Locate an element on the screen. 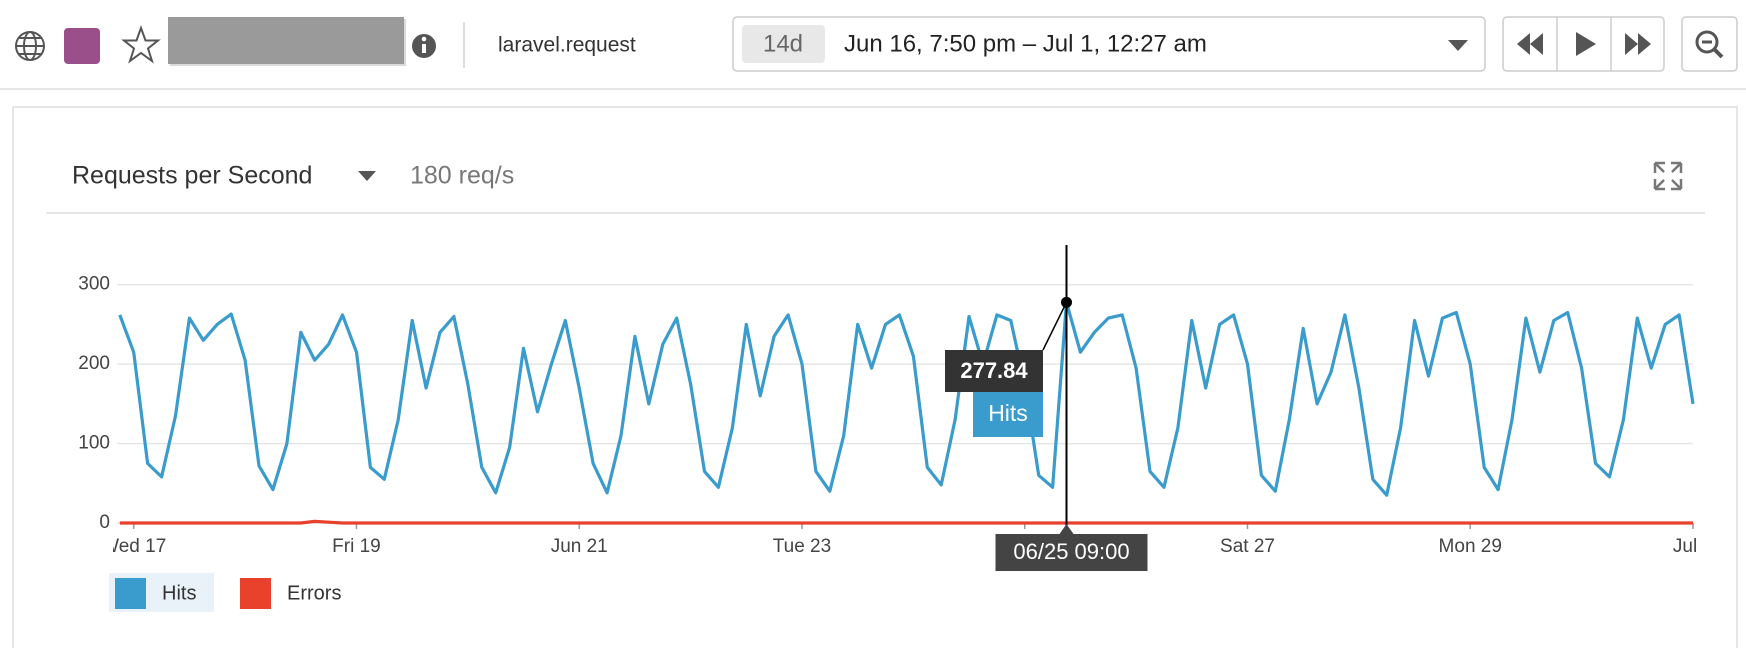 The image size is (1746, 648). hover-point is located at coordinates (1066, 302).